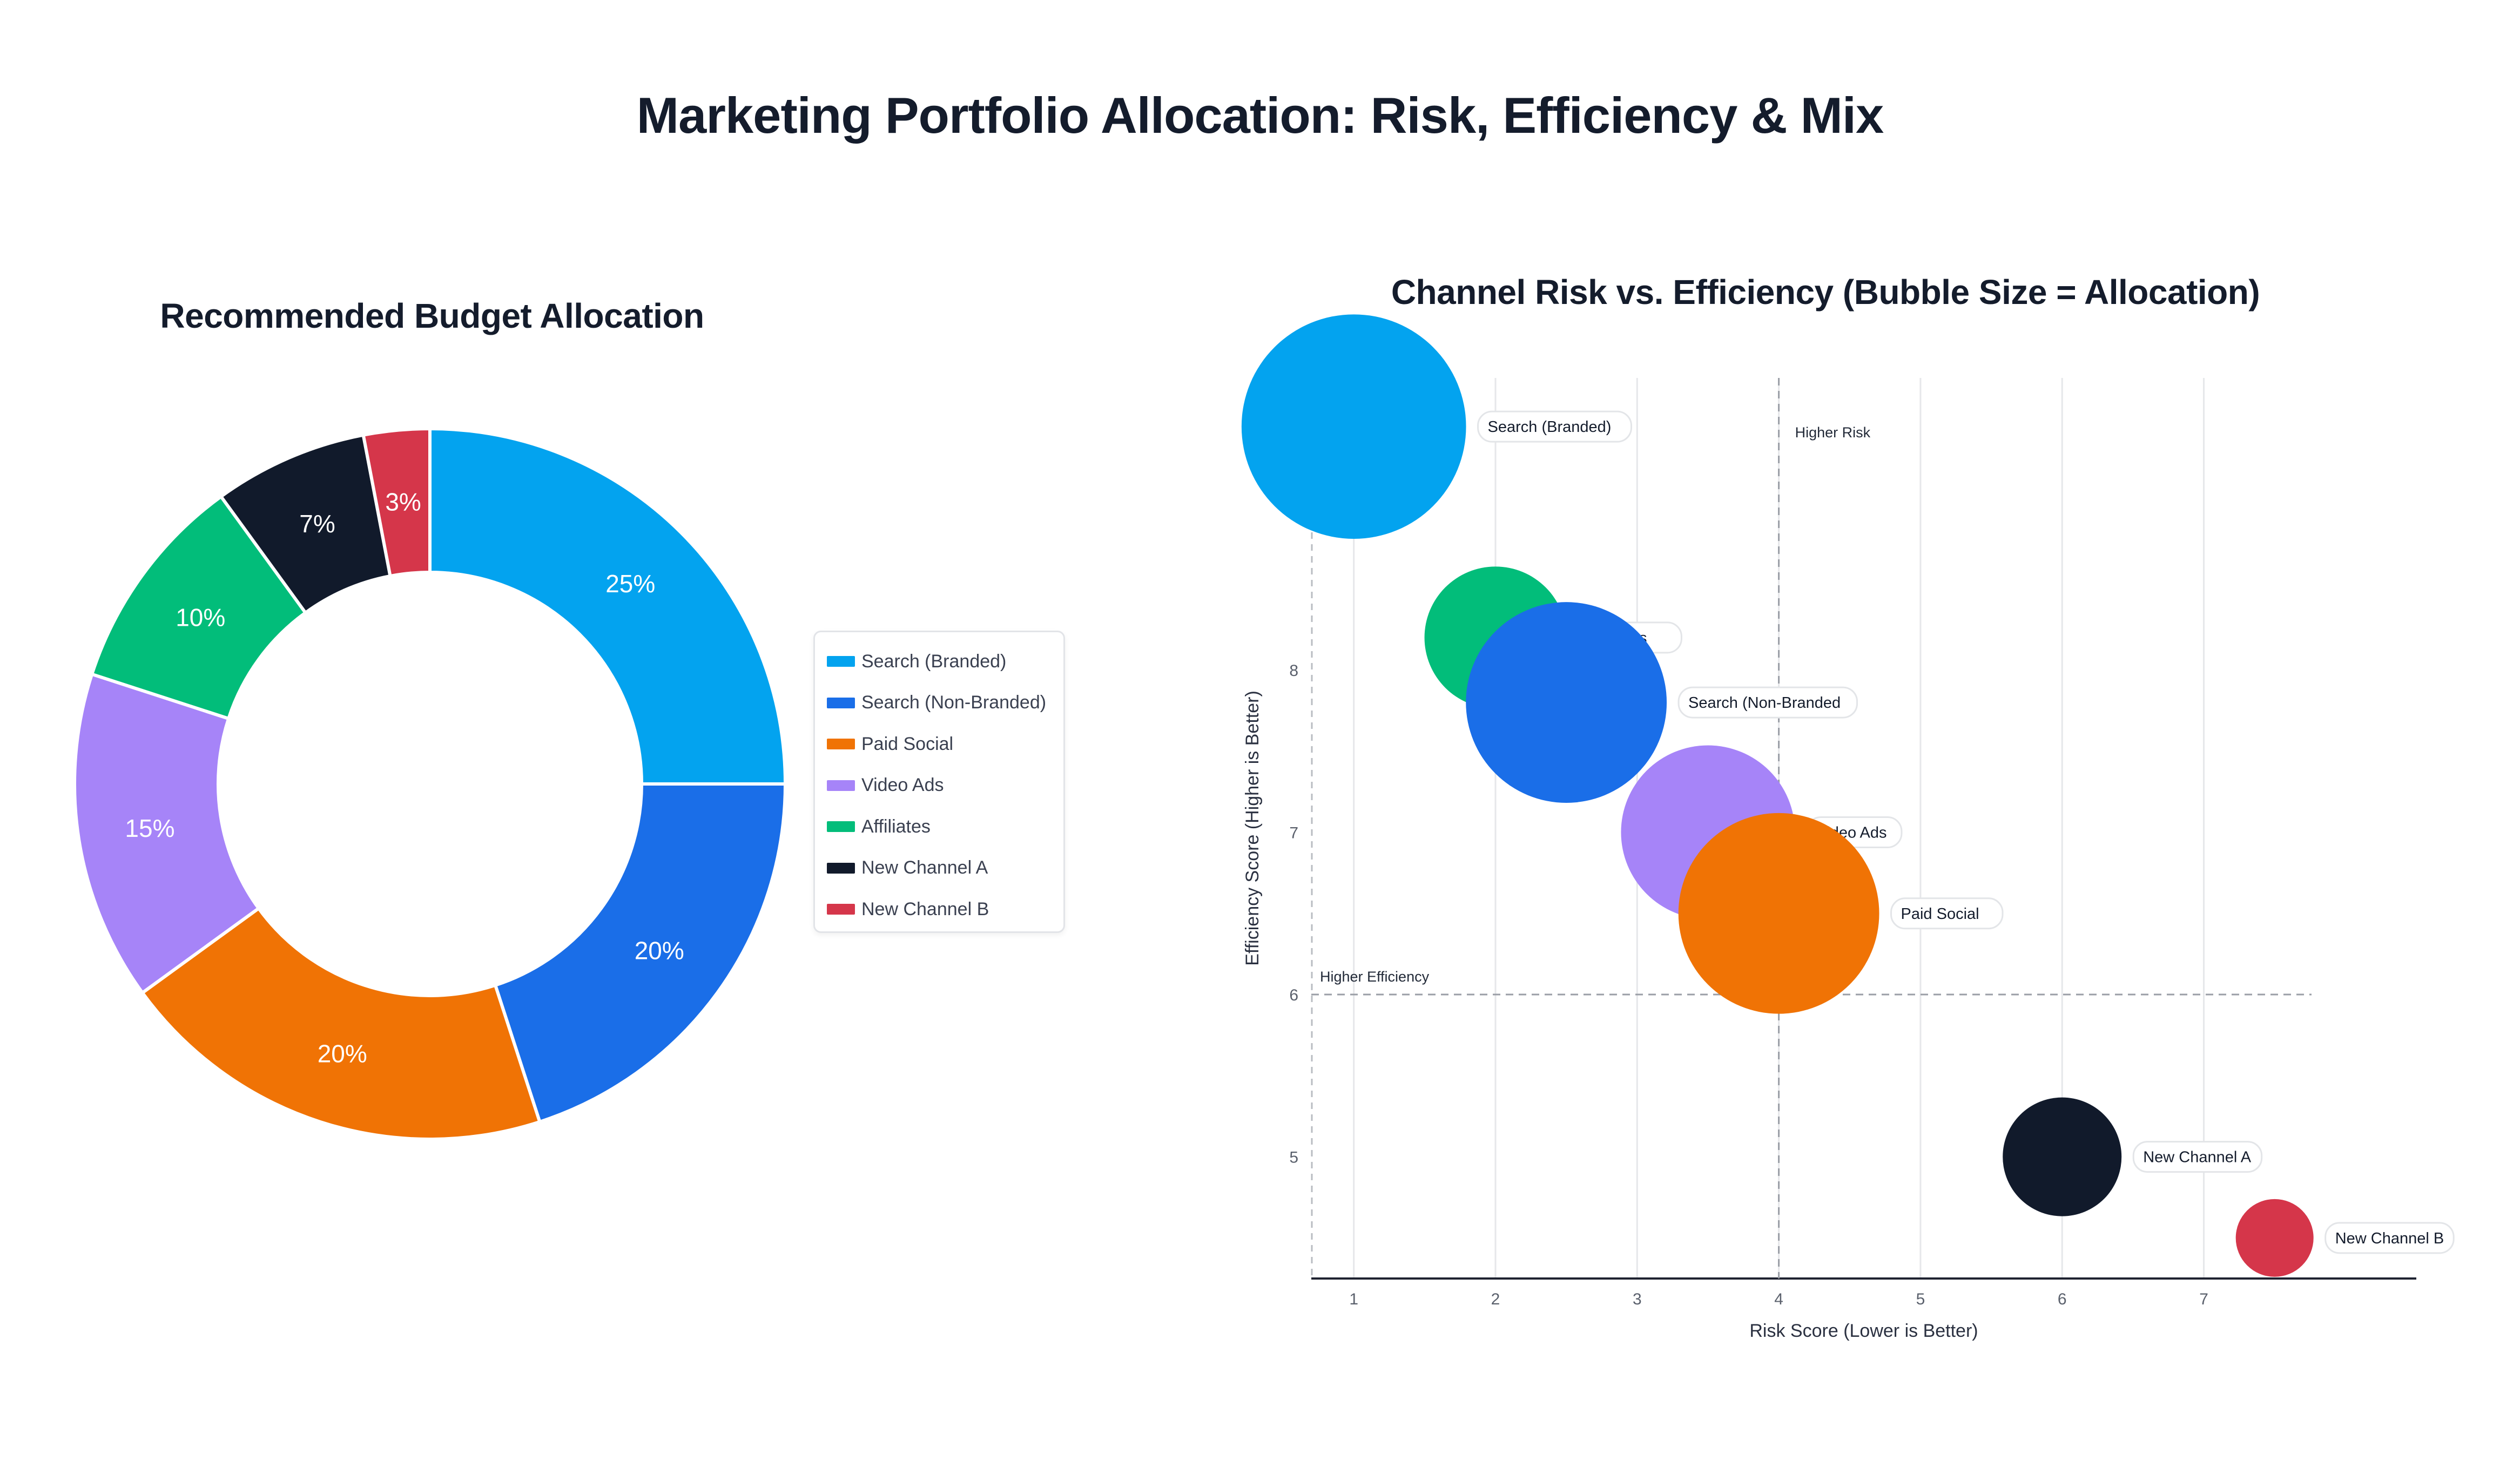  What do you see at coordinates (1637, 1299) in the screenshot?
I see `x-tick-label: 3` at bounding box center [1637, 1299].